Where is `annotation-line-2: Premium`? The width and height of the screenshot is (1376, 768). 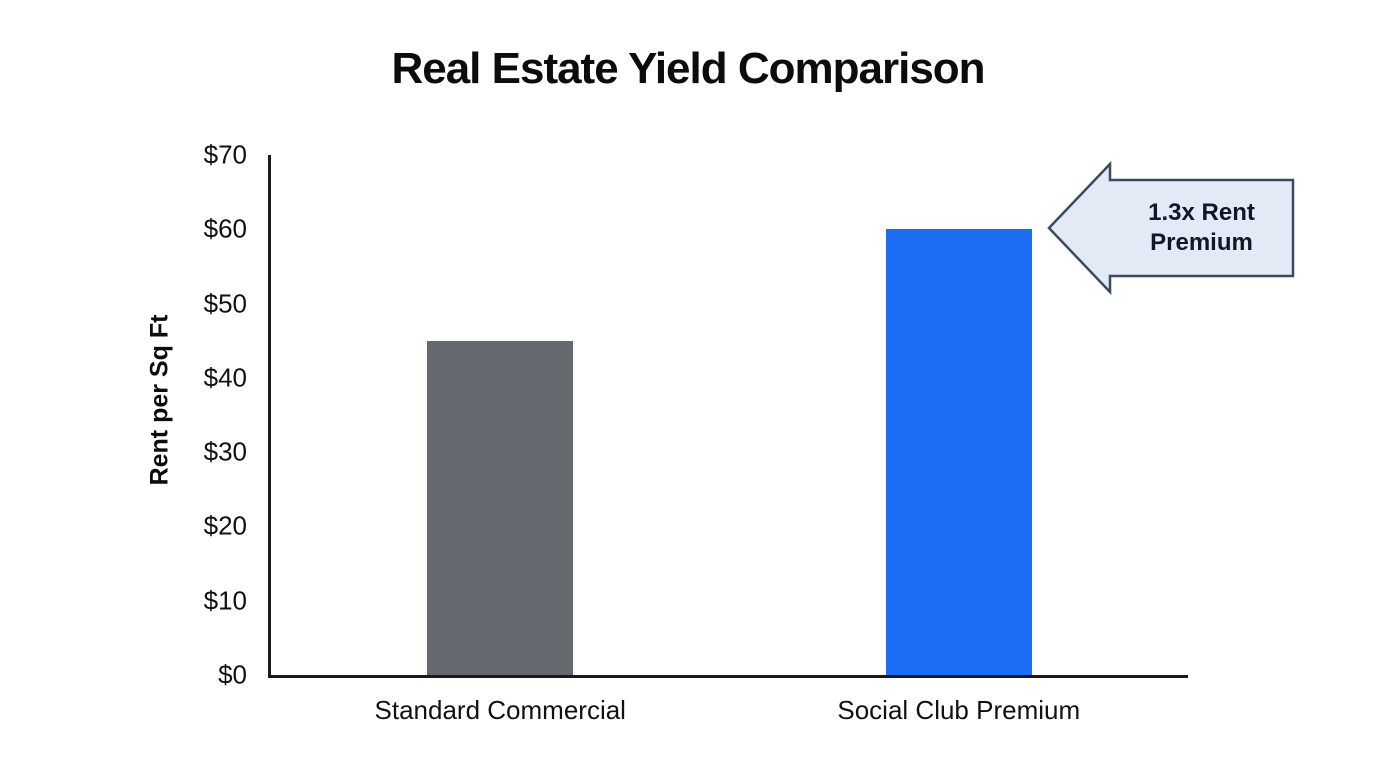 annotation-line-2: Premium is located at coordinates (1201, 242).